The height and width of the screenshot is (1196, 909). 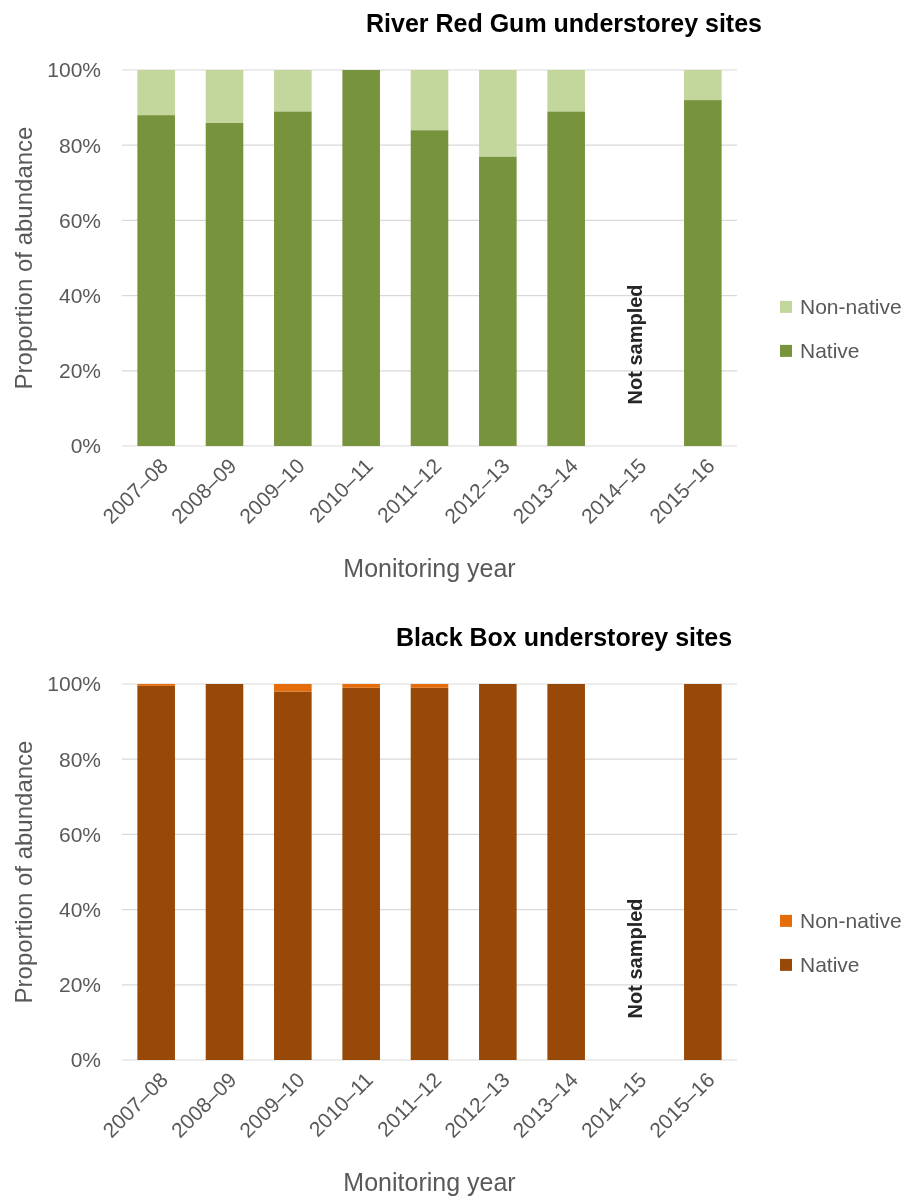 What do you see at coordinates (564, 23) in the screenshot?
I see `chart-title: River Red Gum understorey sites` at bounding box center [564, 23].